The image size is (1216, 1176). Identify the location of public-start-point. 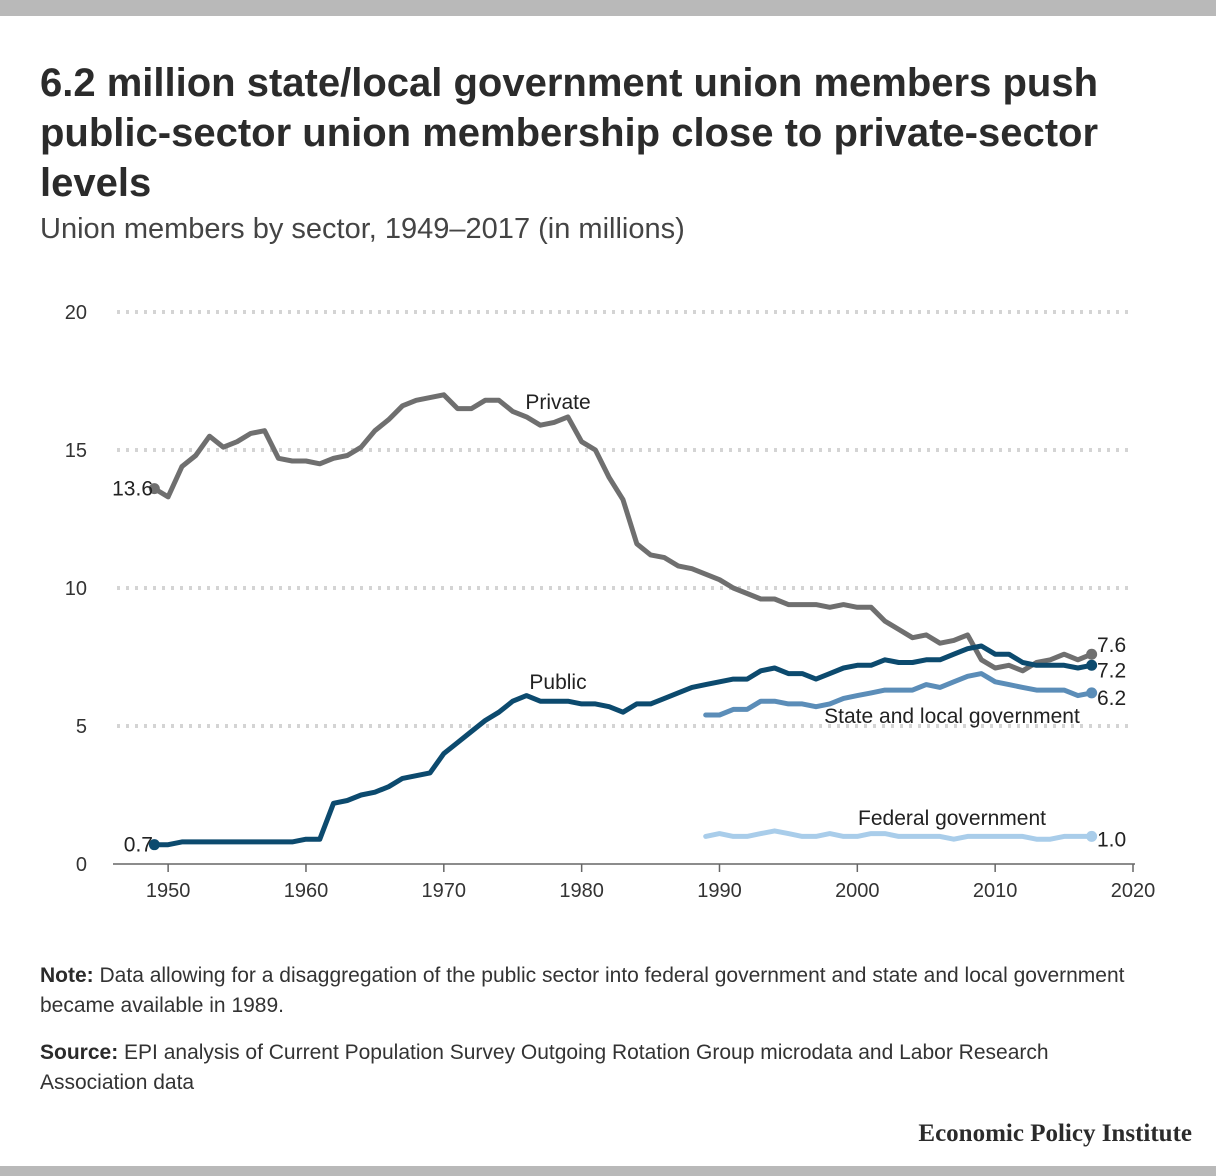
(154, 845).